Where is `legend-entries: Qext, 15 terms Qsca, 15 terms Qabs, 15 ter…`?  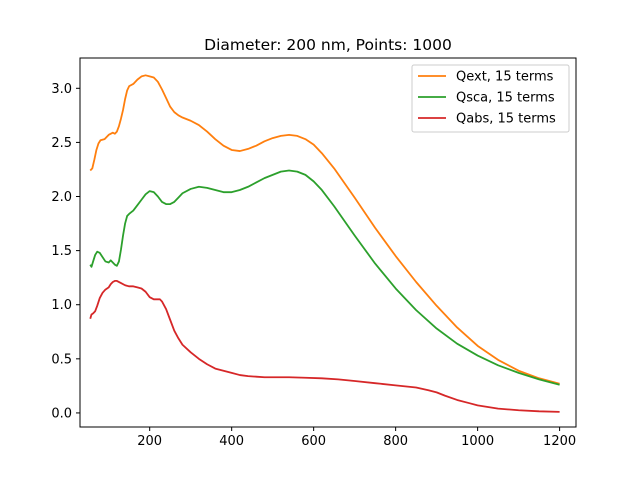
legend-entries: Qext, 15 terms Qsca, 15 terms Qabs, 15 ter… is located at coordinates (487, 98).